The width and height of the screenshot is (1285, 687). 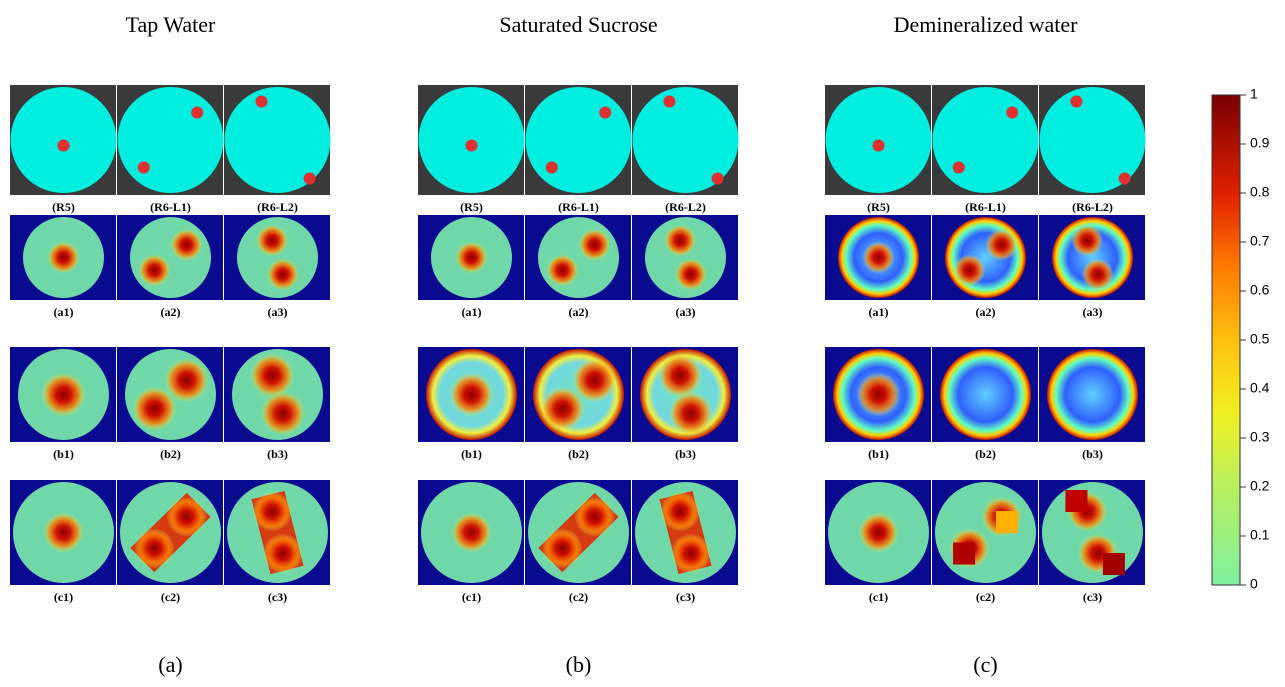 I want to click on colorbar-tick-label: 1, so click(x=1254, y=94).